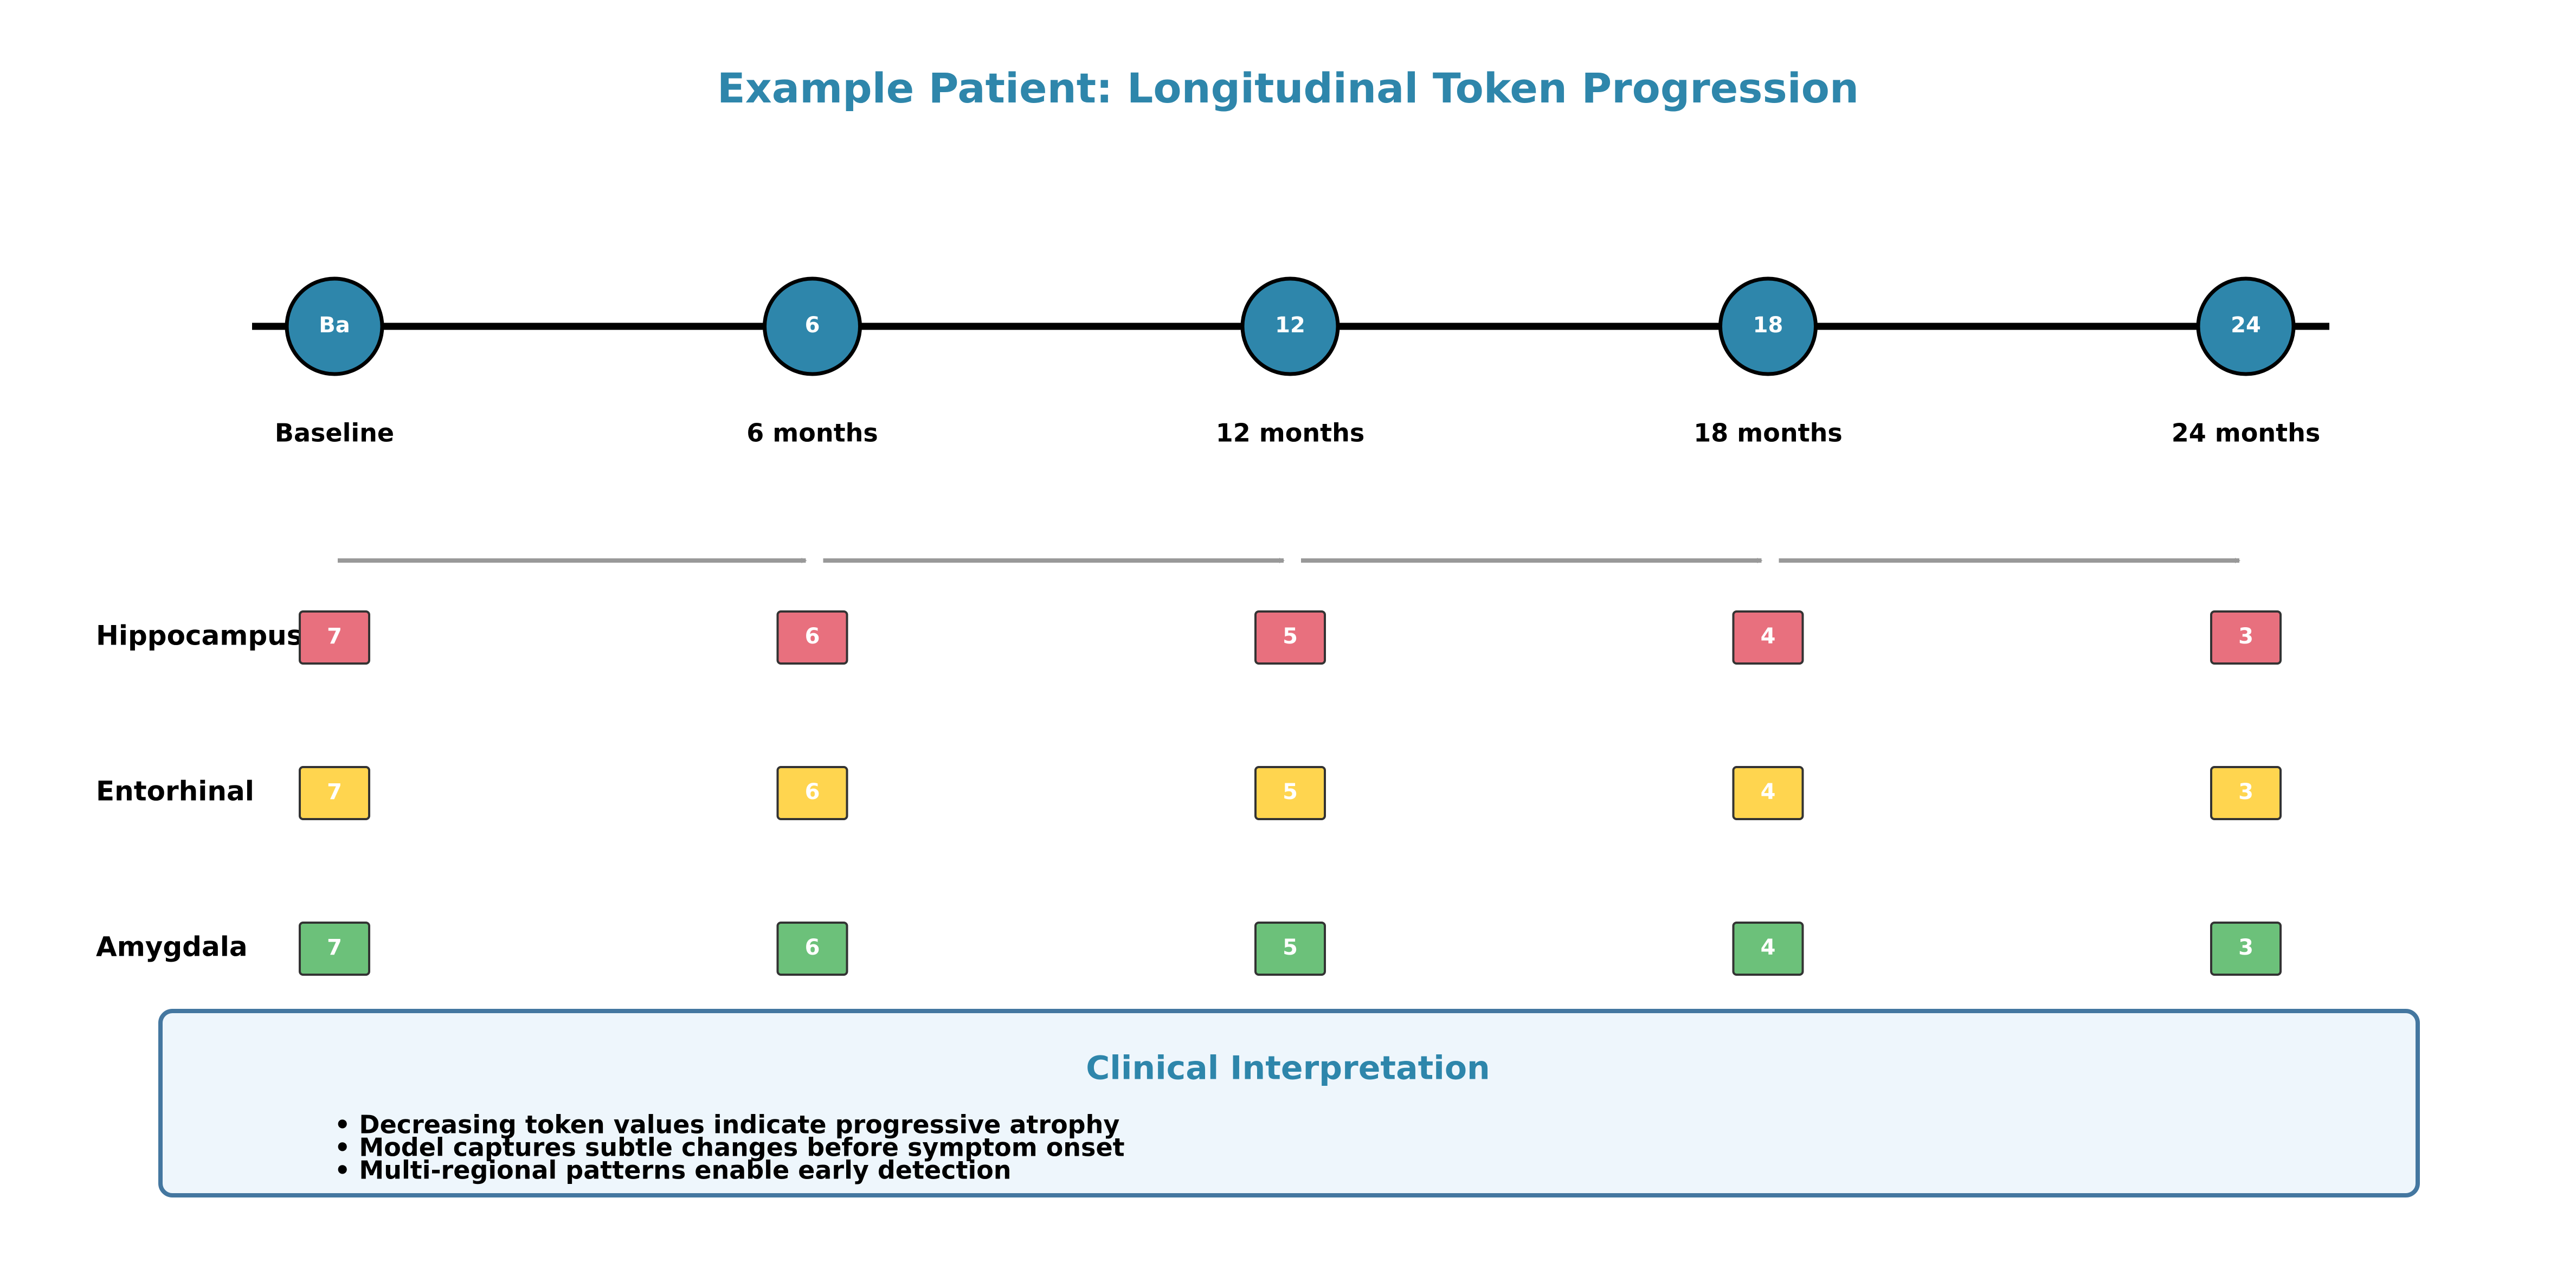 The image size is (2576, 1275). I want to click on timepoint-marker-label: Ba, so click(334, 325).